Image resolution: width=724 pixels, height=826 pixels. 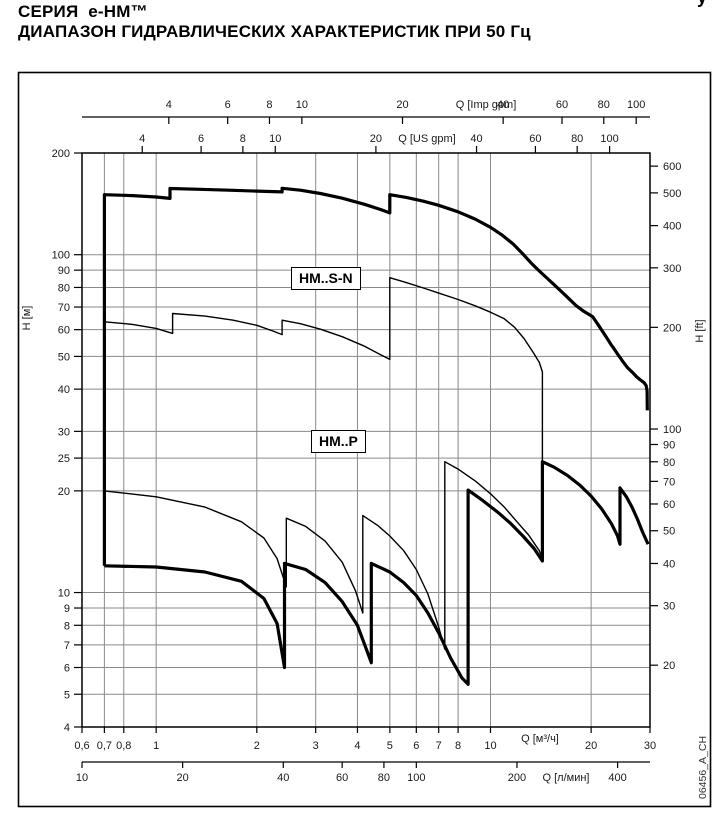 What do you see at coordinates (283, 778) in the screenshot?
I see `lmin-axis-tick-label: 40` at bounding box center [283, 778].